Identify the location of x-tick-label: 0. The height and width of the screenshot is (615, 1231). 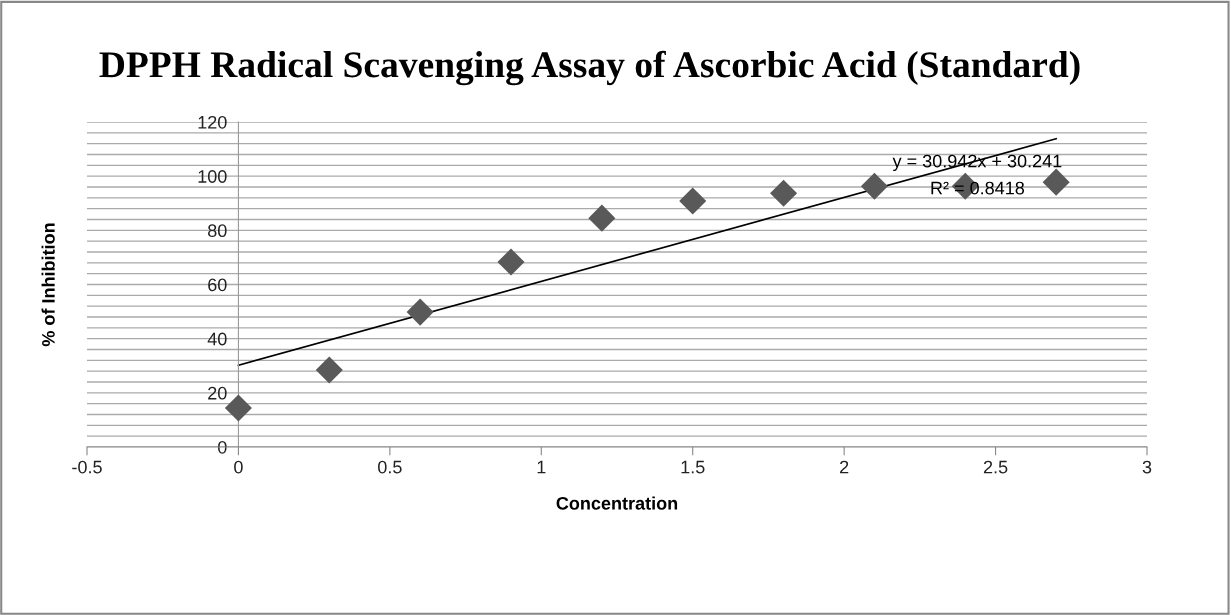
(238, 467).